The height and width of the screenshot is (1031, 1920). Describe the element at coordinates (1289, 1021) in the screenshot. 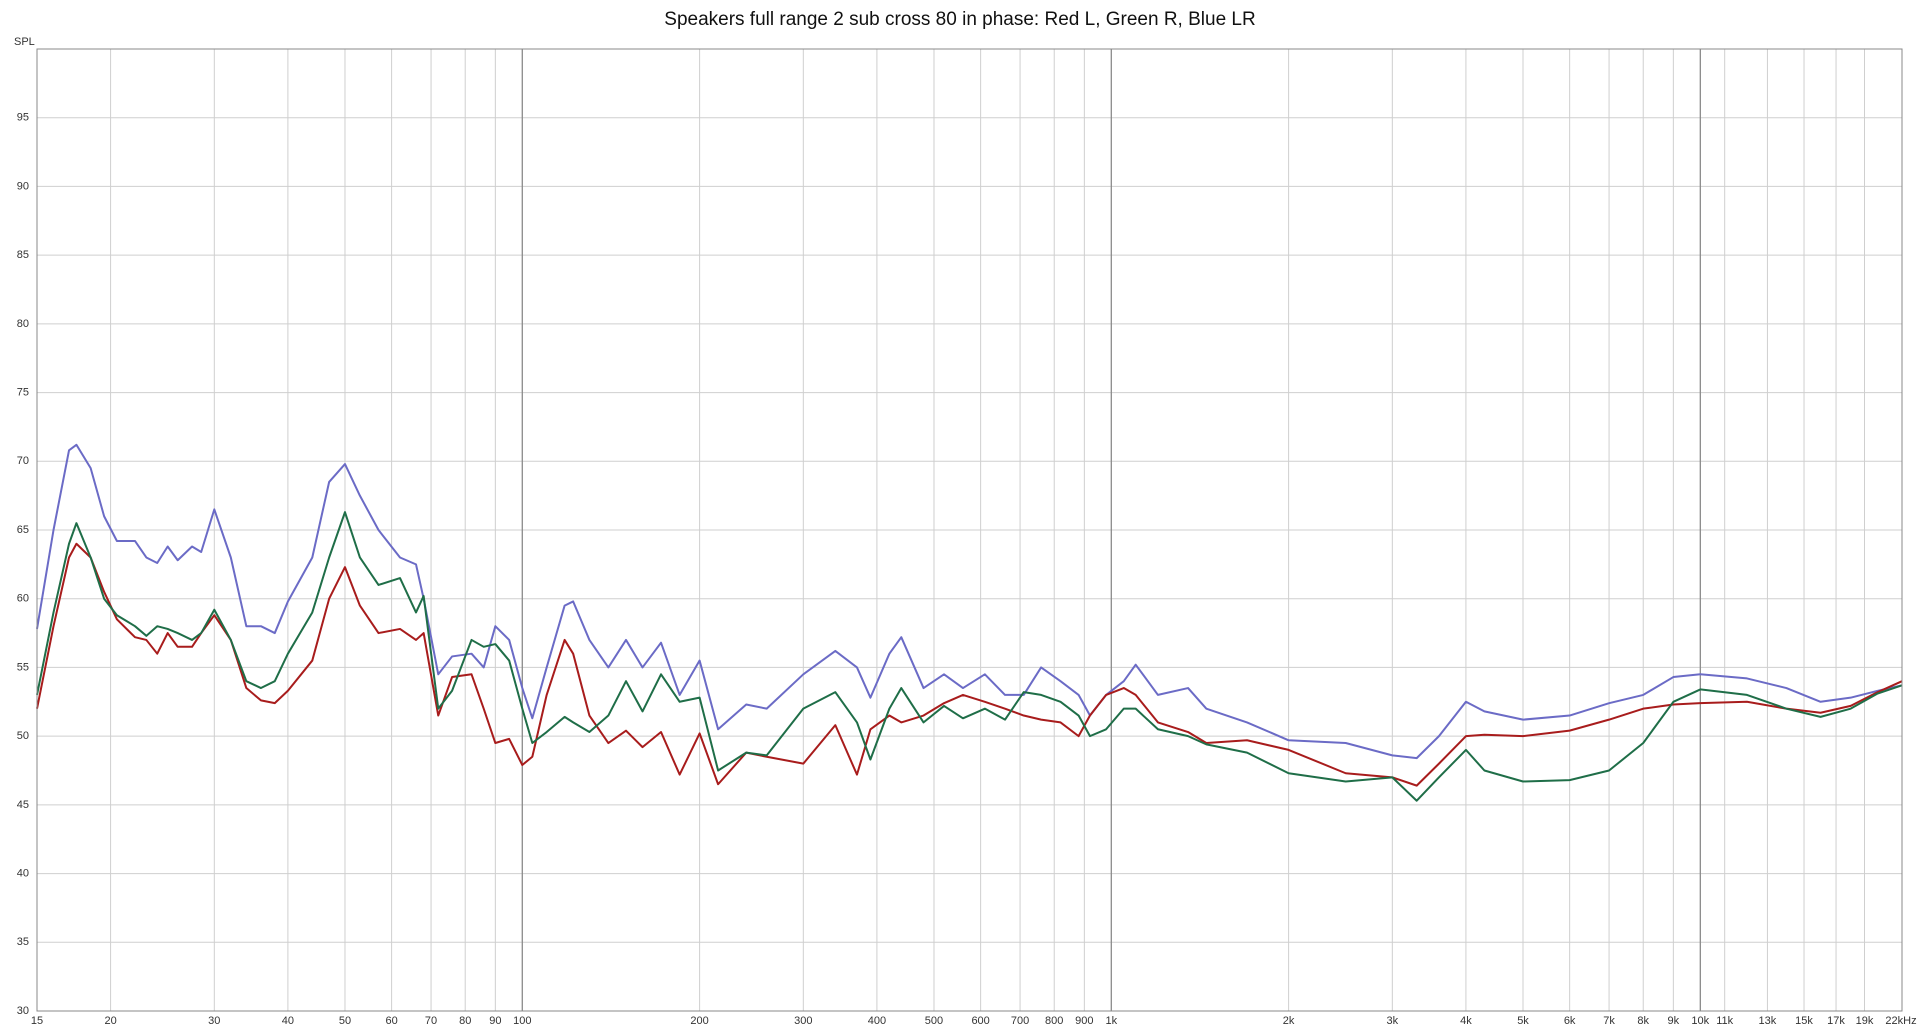

I see `x-tick-label: 2k` at that location.